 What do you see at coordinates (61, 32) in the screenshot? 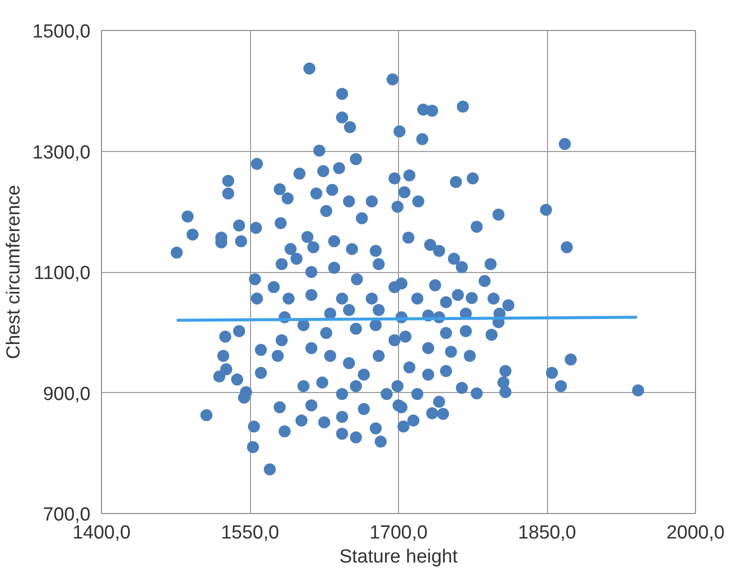
I see `y-tick-label: 1500,0` at bounding box center [61, 32].